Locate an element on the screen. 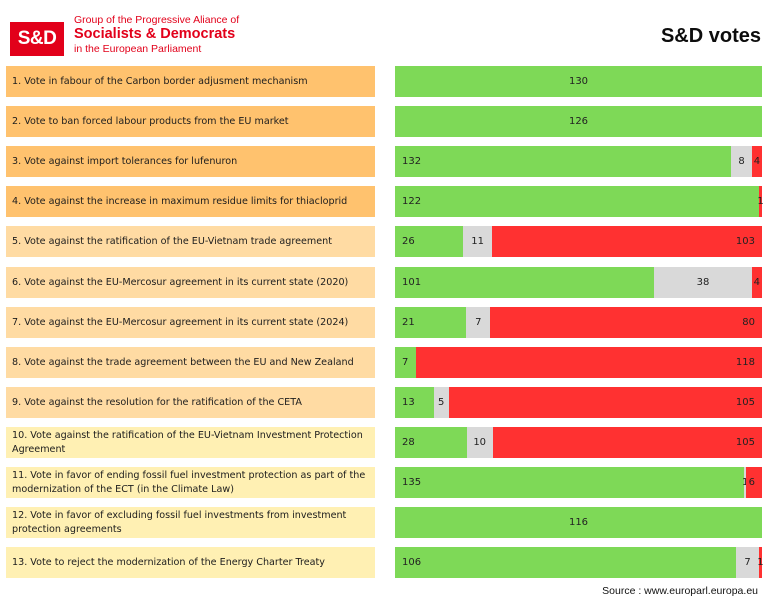 Image resolution: width=772 pixels, height=604 pixels. bar-abstain: 10 is located at coordinates (479, 442).